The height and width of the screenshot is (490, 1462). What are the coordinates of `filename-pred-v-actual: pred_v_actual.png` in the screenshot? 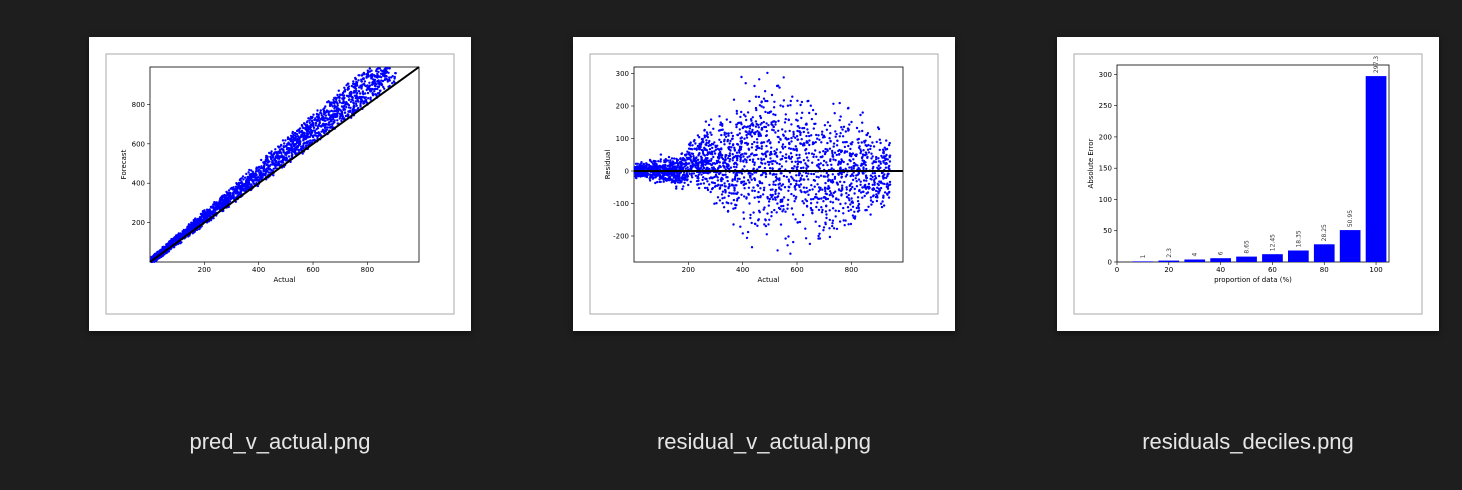 It's located at (280, 441).